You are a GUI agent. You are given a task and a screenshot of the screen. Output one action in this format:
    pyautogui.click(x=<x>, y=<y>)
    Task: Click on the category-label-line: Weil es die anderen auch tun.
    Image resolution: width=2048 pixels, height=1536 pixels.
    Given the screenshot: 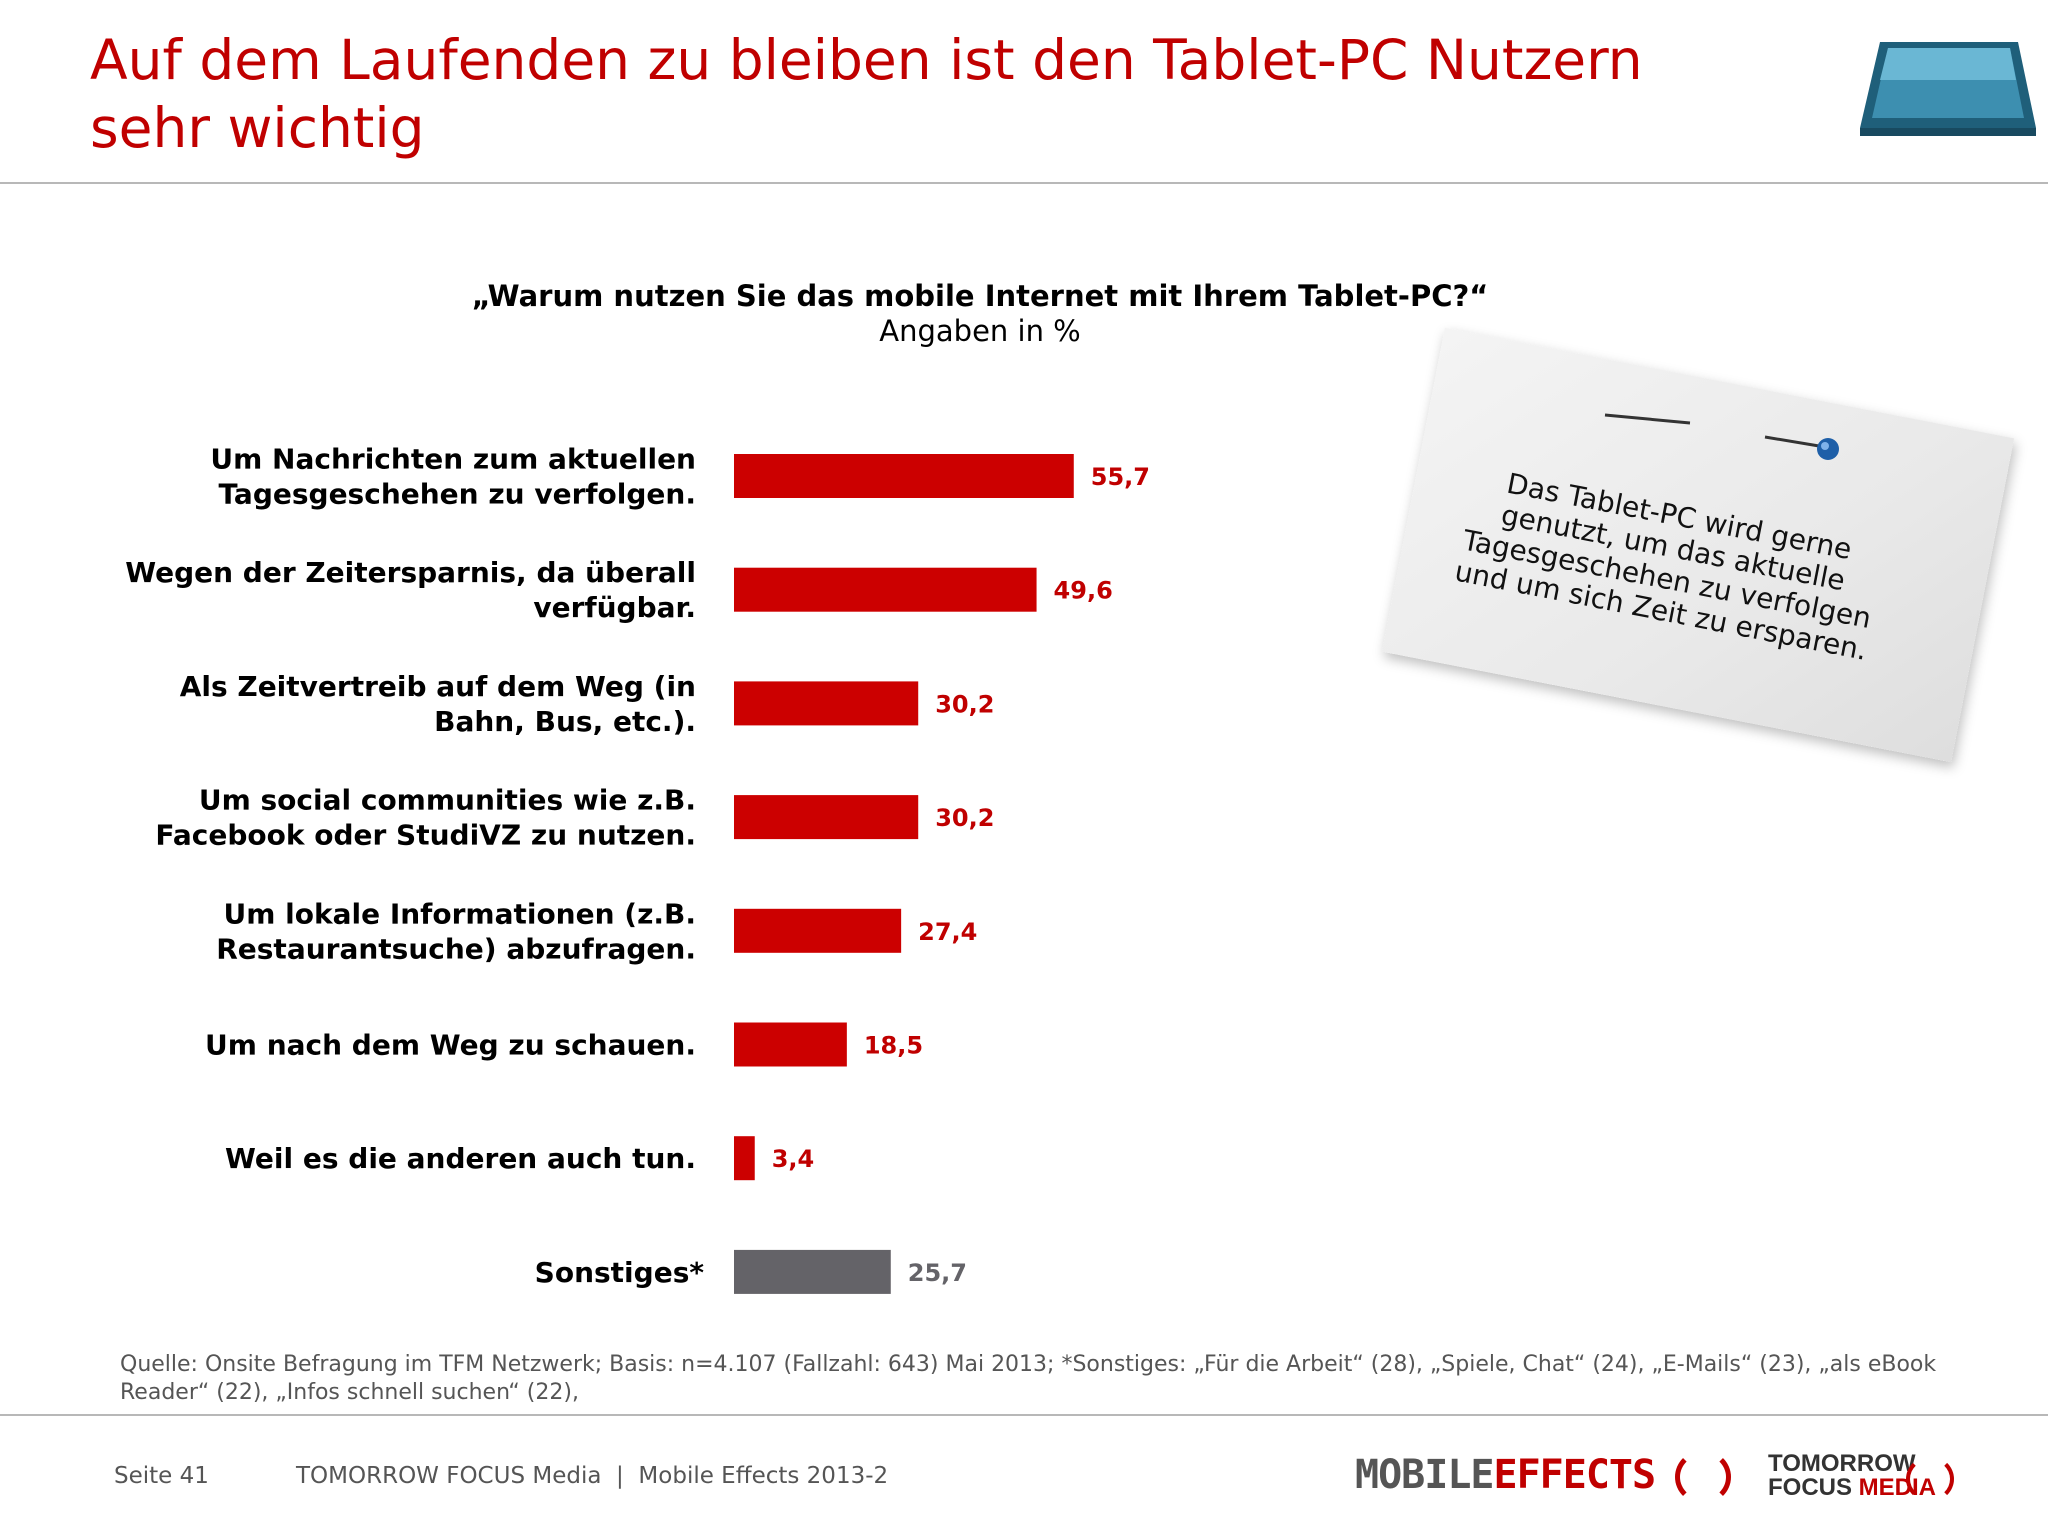 What is the action you would take?
    pyautogui.click(x=460, y=1158)
    